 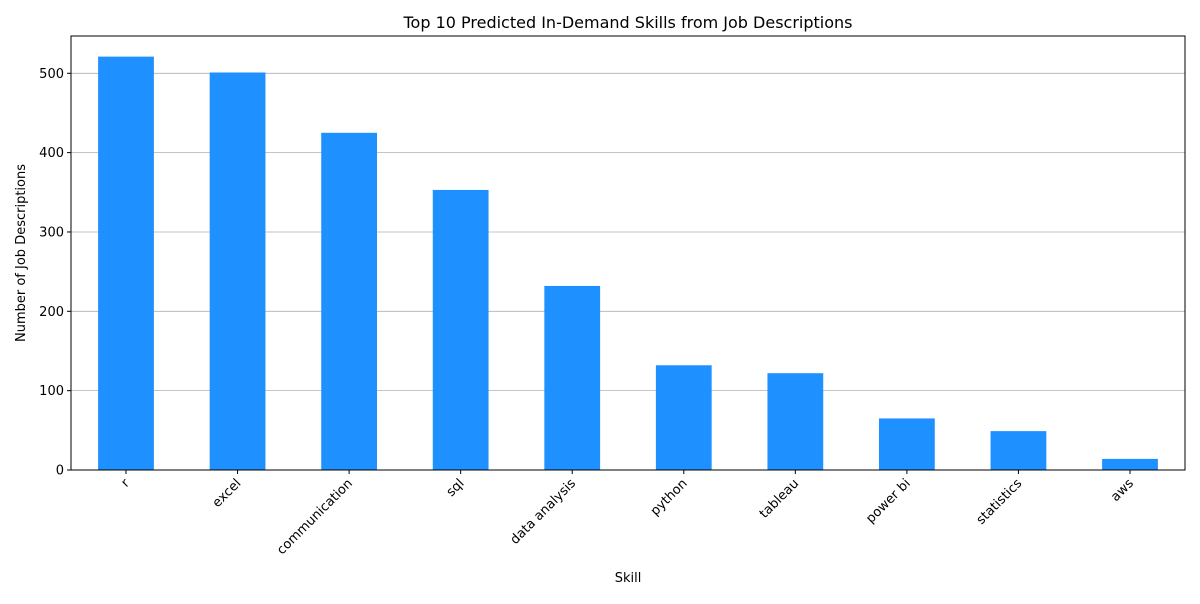 I want to click on bar-sql, so click(x=460, y=329).